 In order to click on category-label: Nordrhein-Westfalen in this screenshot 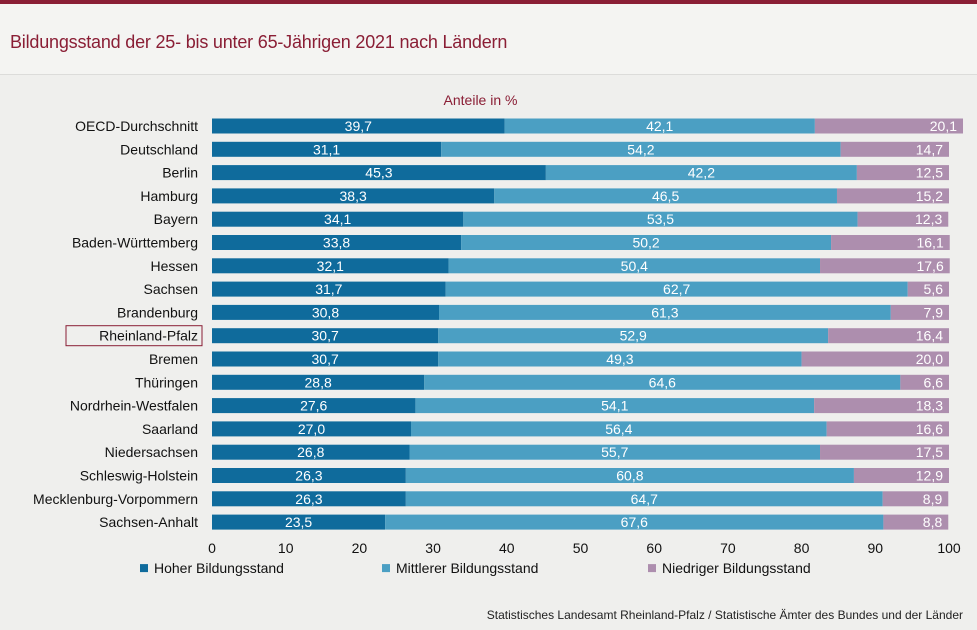, I will do `click(134, 406)`.